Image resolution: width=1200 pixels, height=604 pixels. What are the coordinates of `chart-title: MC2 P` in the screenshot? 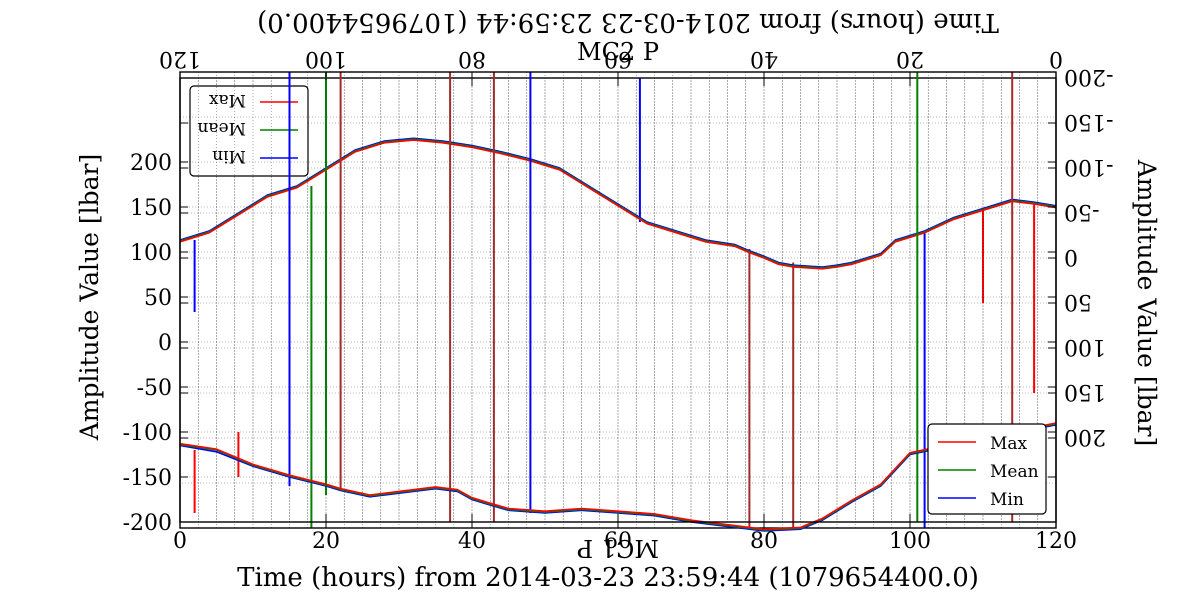 It's located at (618, 52).